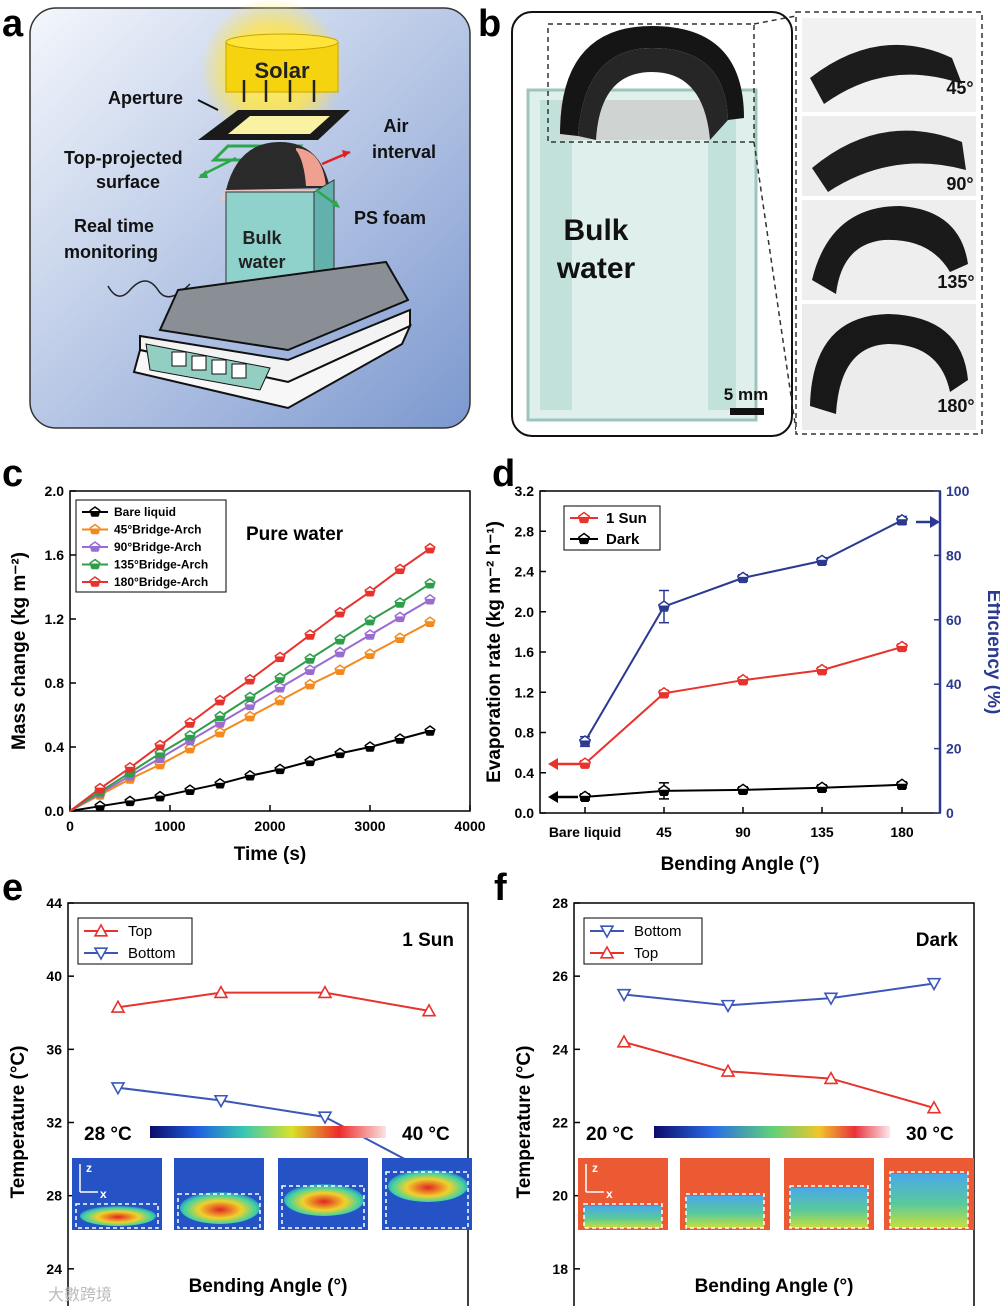 The height and width of the screenshot is (1306, 1000). Describe the element at coordinates (369, 826) in the screenshot. I see `c-xtick-label-3: 3000` at that location.